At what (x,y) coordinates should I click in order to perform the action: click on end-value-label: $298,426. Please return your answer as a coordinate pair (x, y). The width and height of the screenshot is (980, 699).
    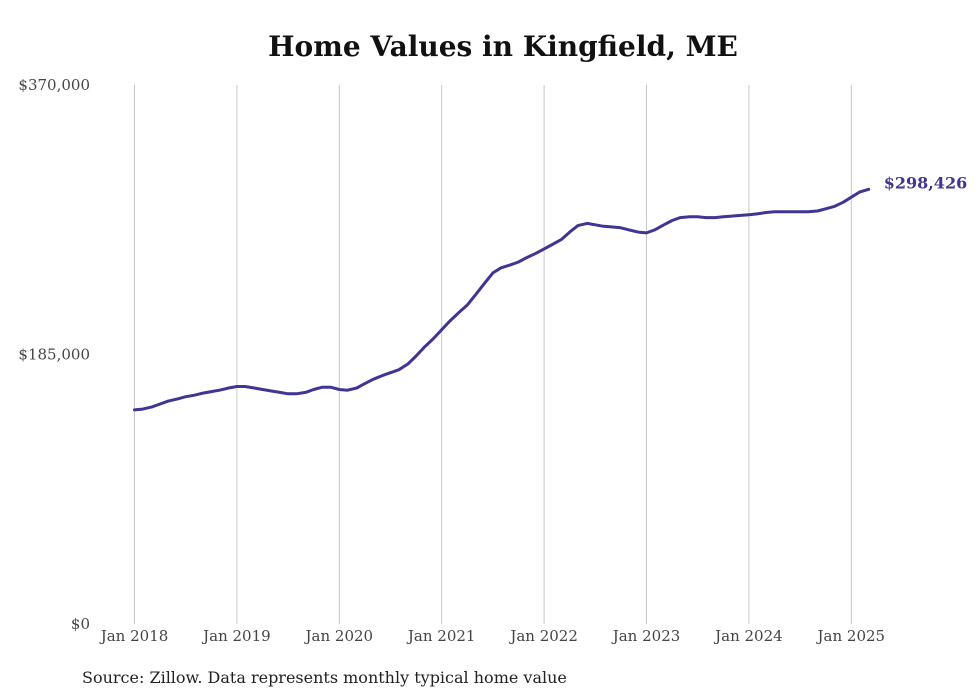
    Looking at the image, I should click on (926, 182).